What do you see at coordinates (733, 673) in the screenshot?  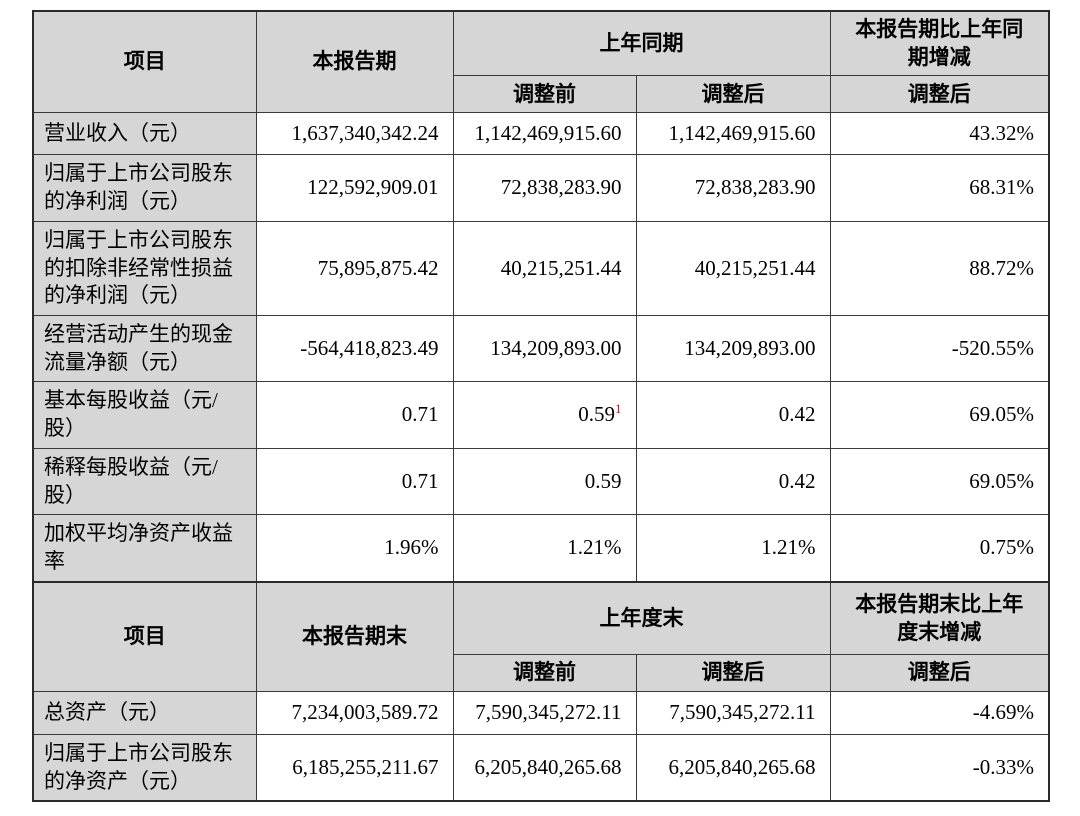 I see `col-header-after-adjust-2: 调整后` at bounding box center [733, 673].